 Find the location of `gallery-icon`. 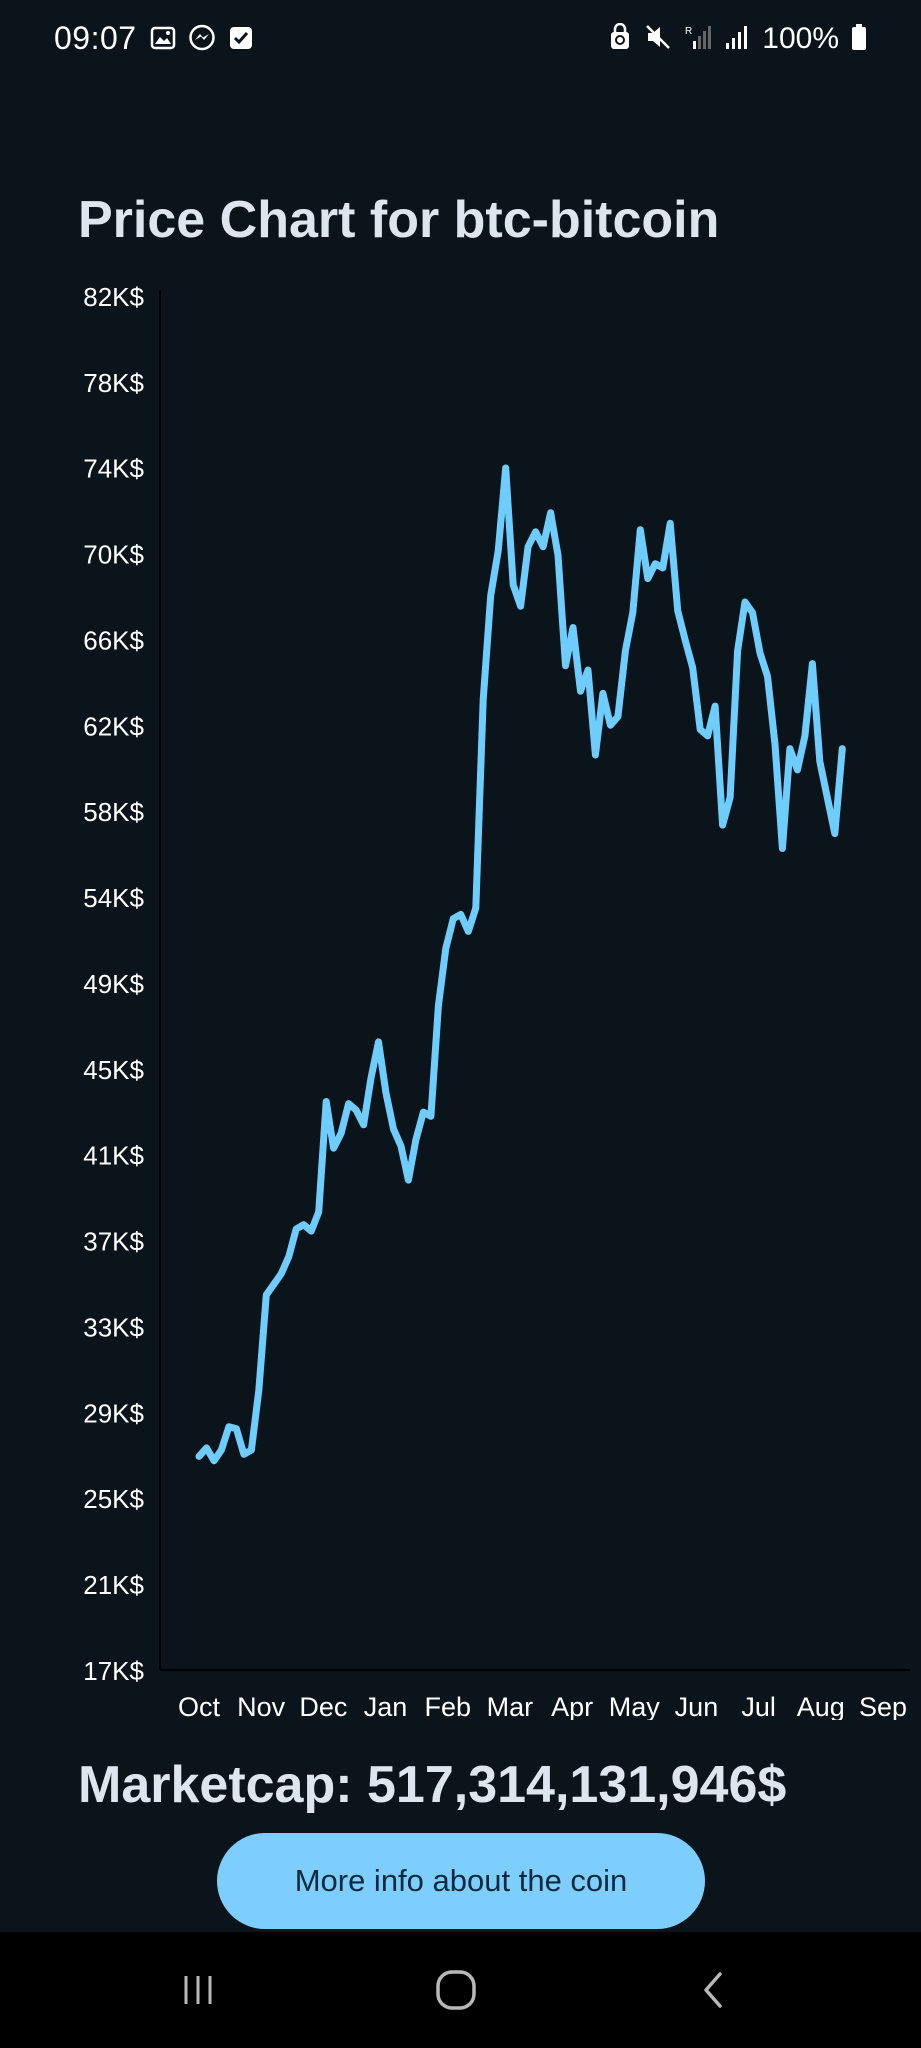

gallery-icon is located at coordinates (163, 40).